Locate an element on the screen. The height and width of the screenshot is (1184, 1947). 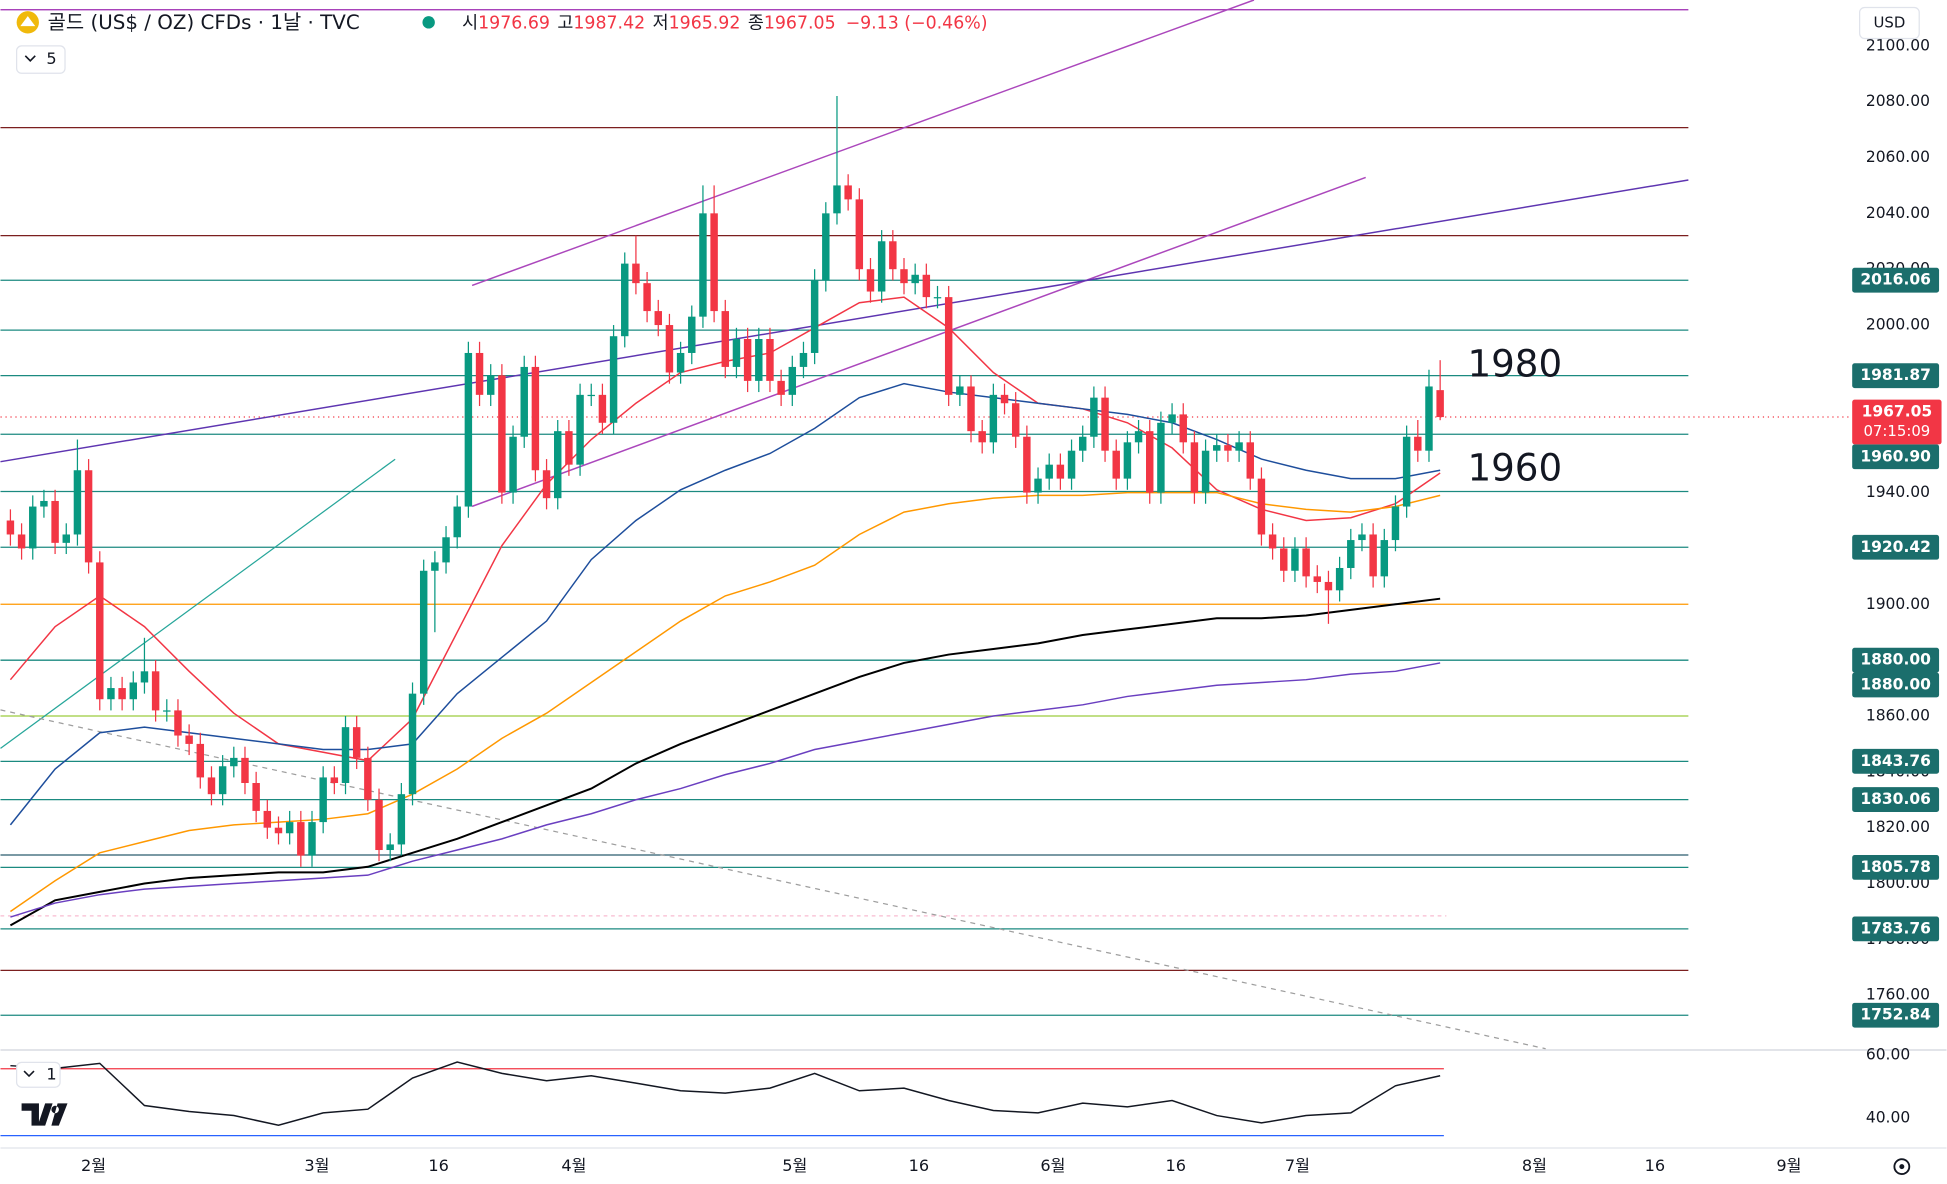
y-tick-label: 1900.00 is located at coordinates (1898, 604).